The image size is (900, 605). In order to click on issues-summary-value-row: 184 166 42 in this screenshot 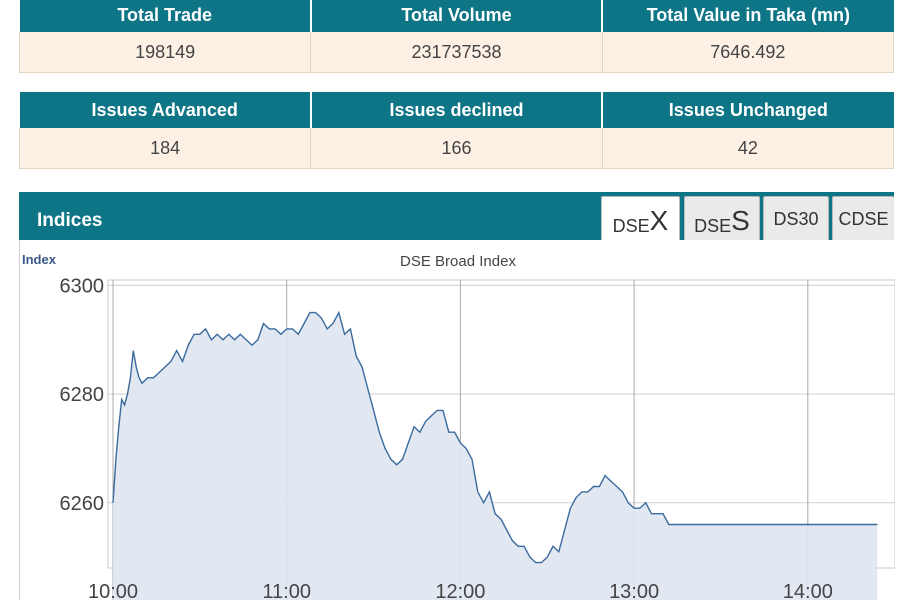, I will do `click(456, 148)`.